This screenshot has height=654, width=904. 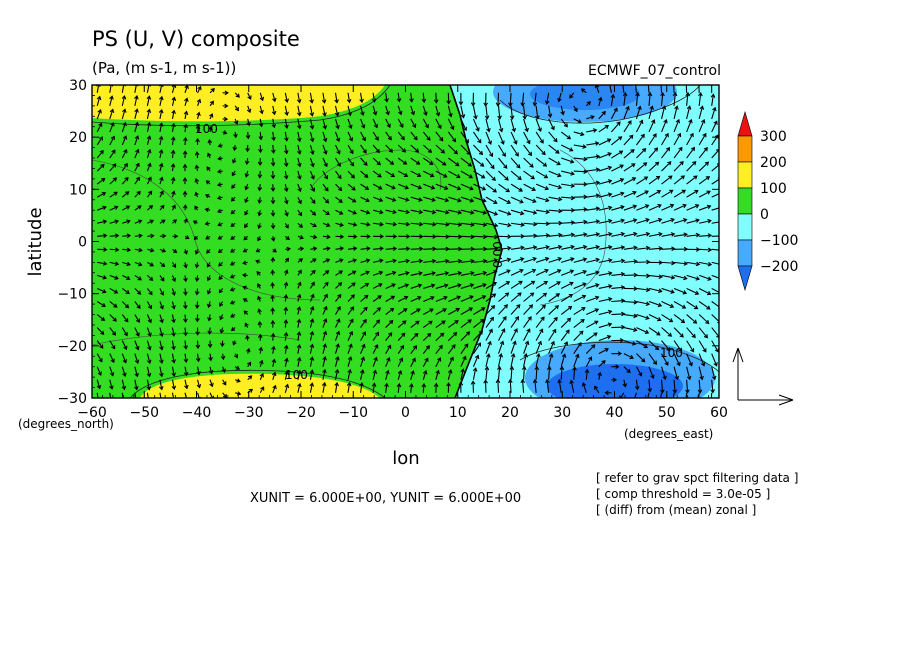 I want to click on contour-100-south, so click(x=257, y=383).